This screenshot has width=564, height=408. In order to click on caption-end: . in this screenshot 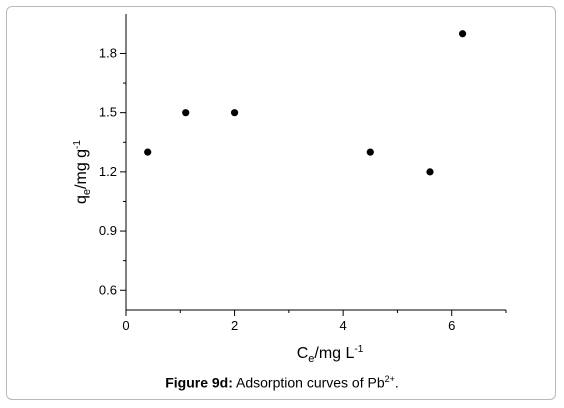, I will do `click(396, 382)`.